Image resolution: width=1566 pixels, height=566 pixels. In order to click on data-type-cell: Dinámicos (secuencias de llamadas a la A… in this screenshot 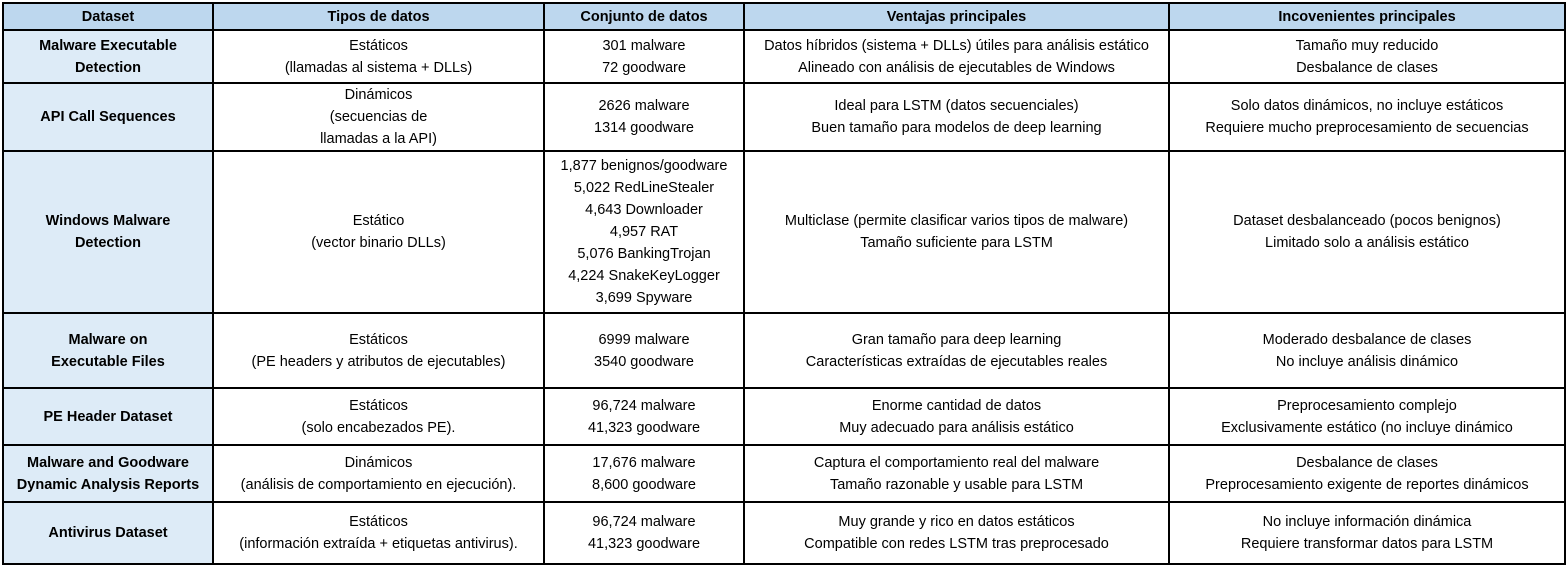, I will do `click(378, 117)`.